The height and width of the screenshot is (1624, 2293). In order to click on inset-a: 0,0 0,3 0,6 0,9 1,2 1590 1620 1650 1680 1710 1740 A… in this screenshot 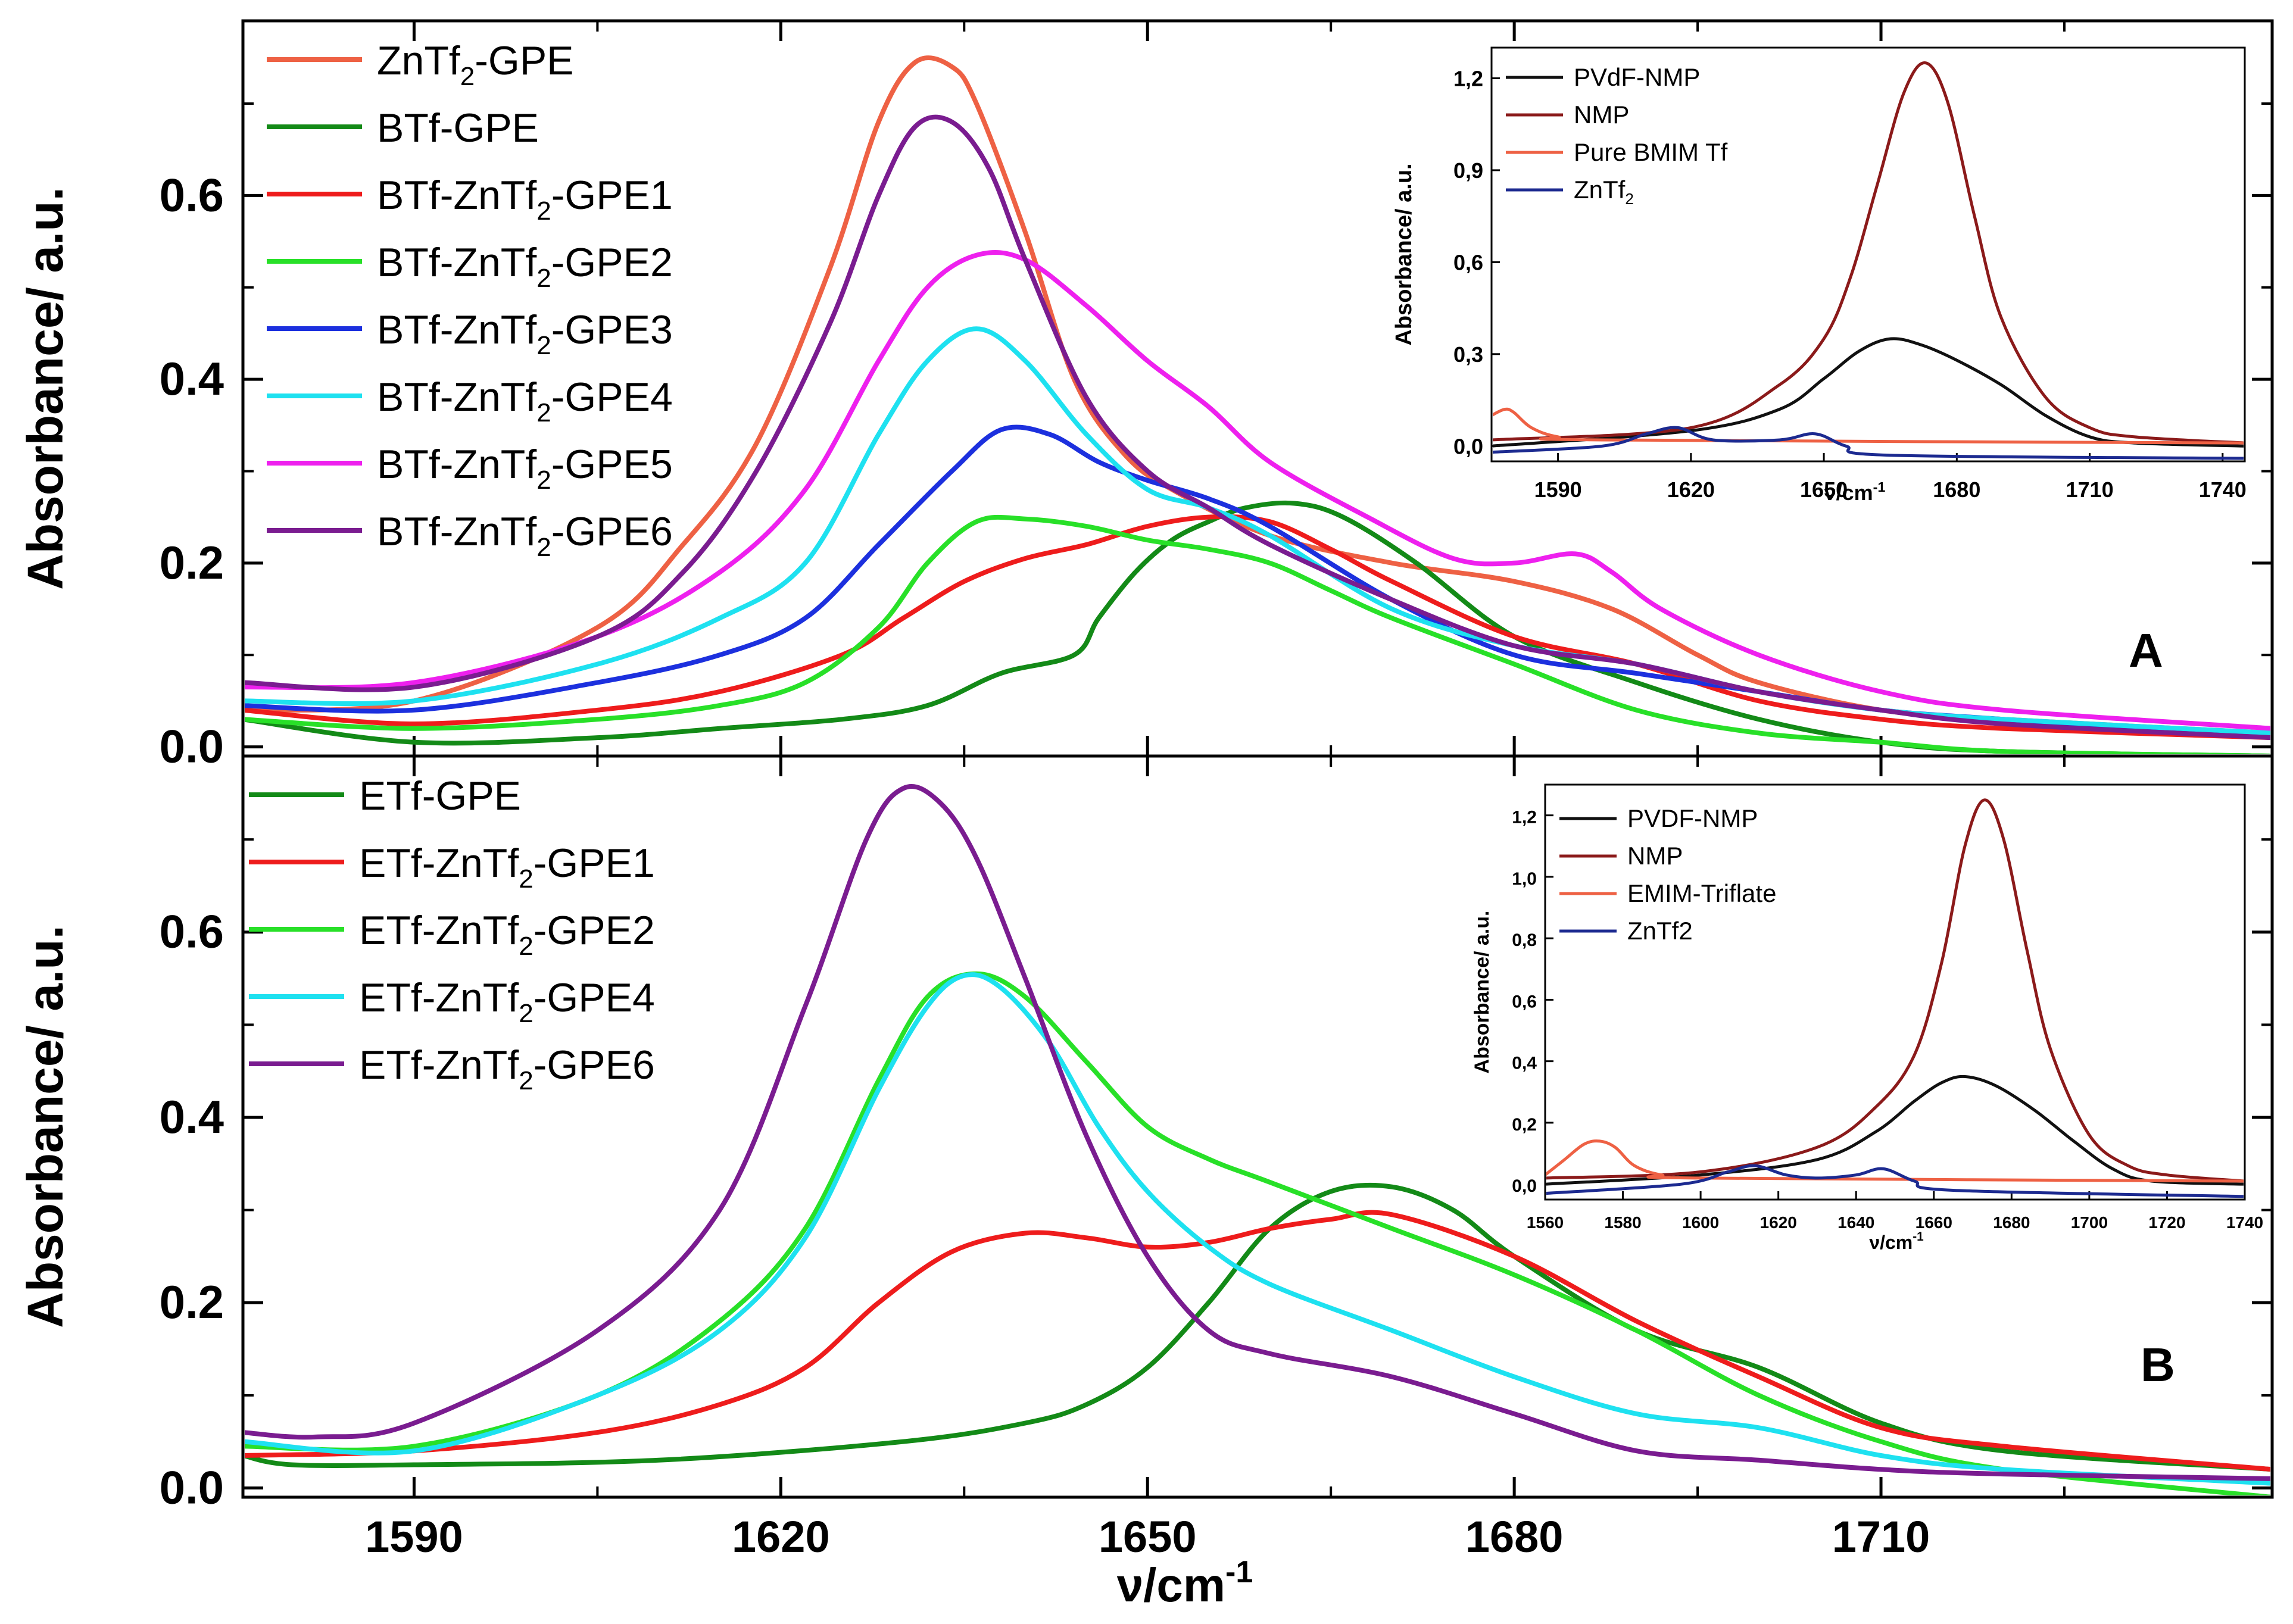, I will do `click(1819, 275)`.